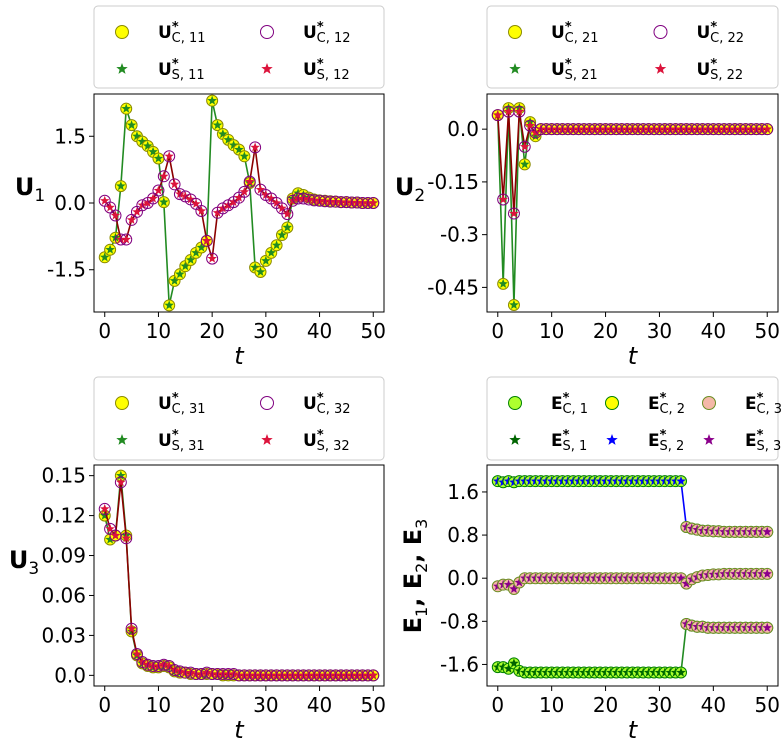 Image resolution: width=784 pixels, height=747 pixels. I want to click on y-tick-label: 0.15, so click(63, 476).